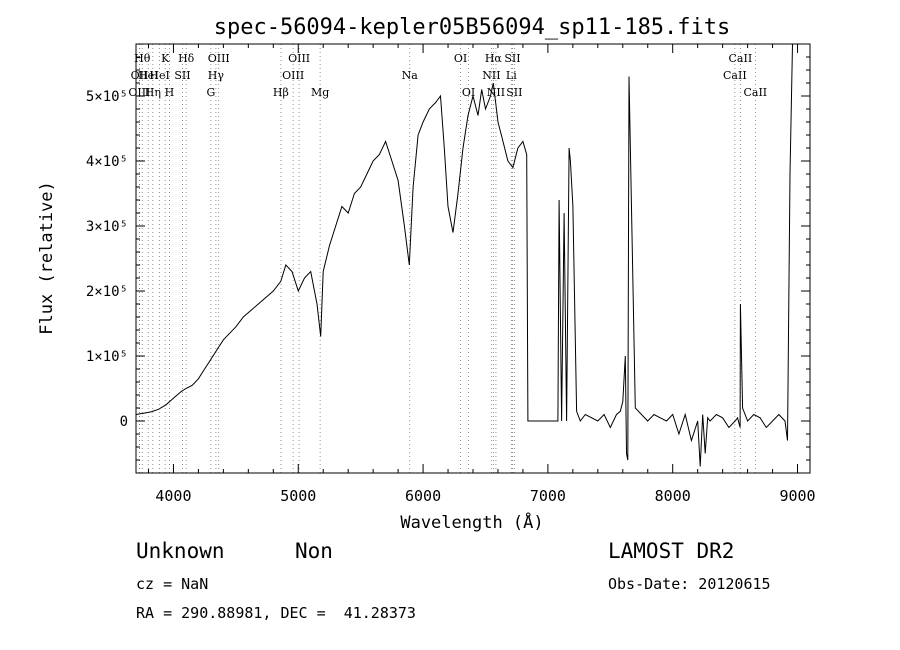 This screenshot has height=650, width=900. I want to click on x-tick-label: 7000, so click(548, 496).